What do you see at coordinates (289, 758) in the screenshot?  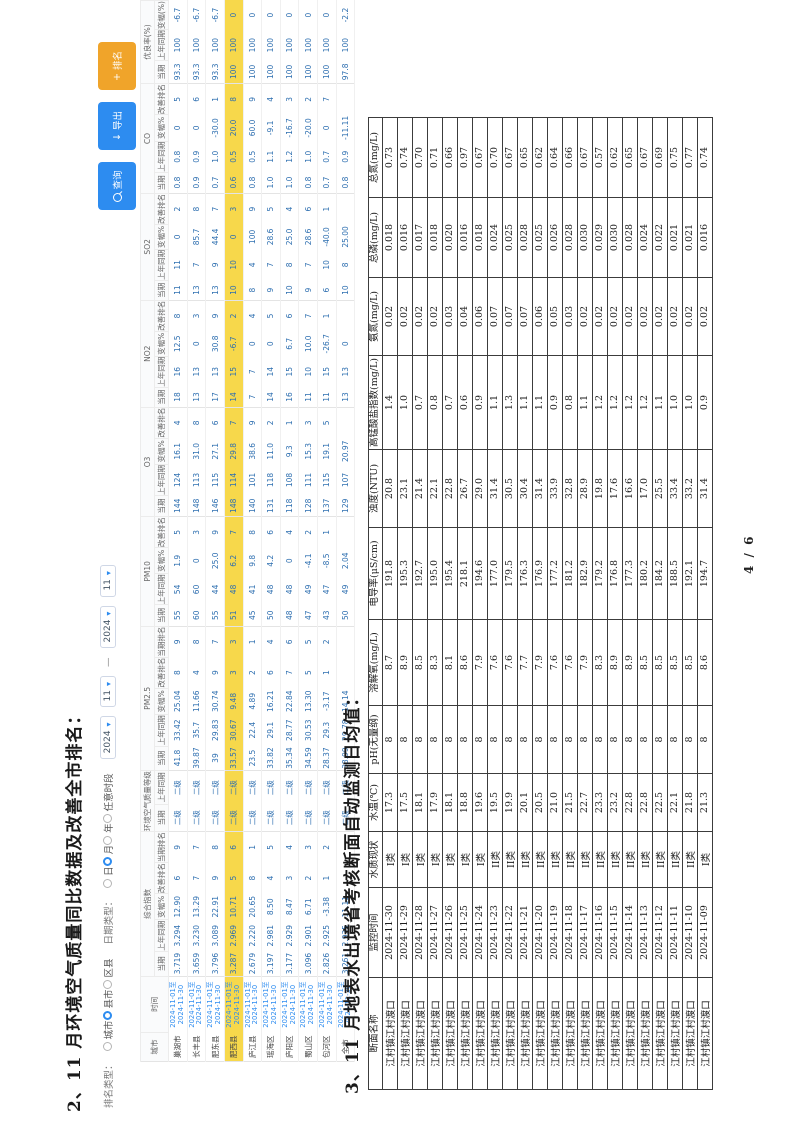 I see `value-cell: 35.34` at bounding box center [289, 758].